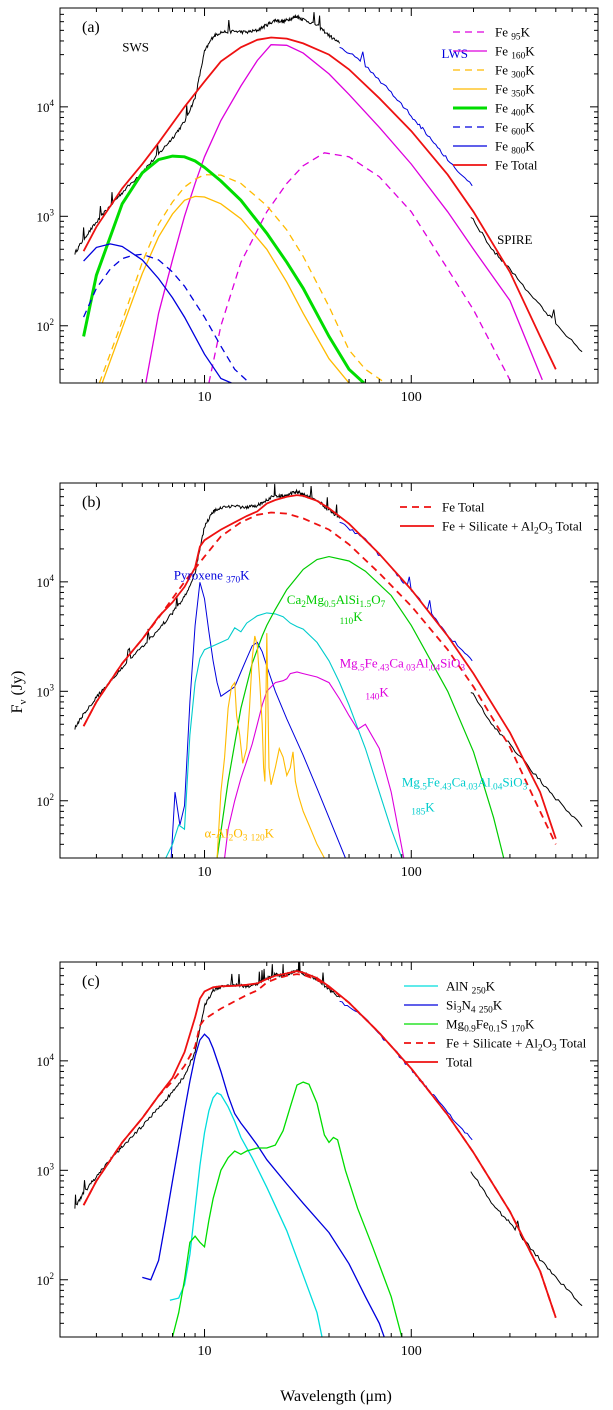 Image resolution: width=613 pixels, height=1410 pixels. What do you see at coordinates (91, 502) in the screenshot?
I see `panel-label: (b)` at bounding box center [91, 502].